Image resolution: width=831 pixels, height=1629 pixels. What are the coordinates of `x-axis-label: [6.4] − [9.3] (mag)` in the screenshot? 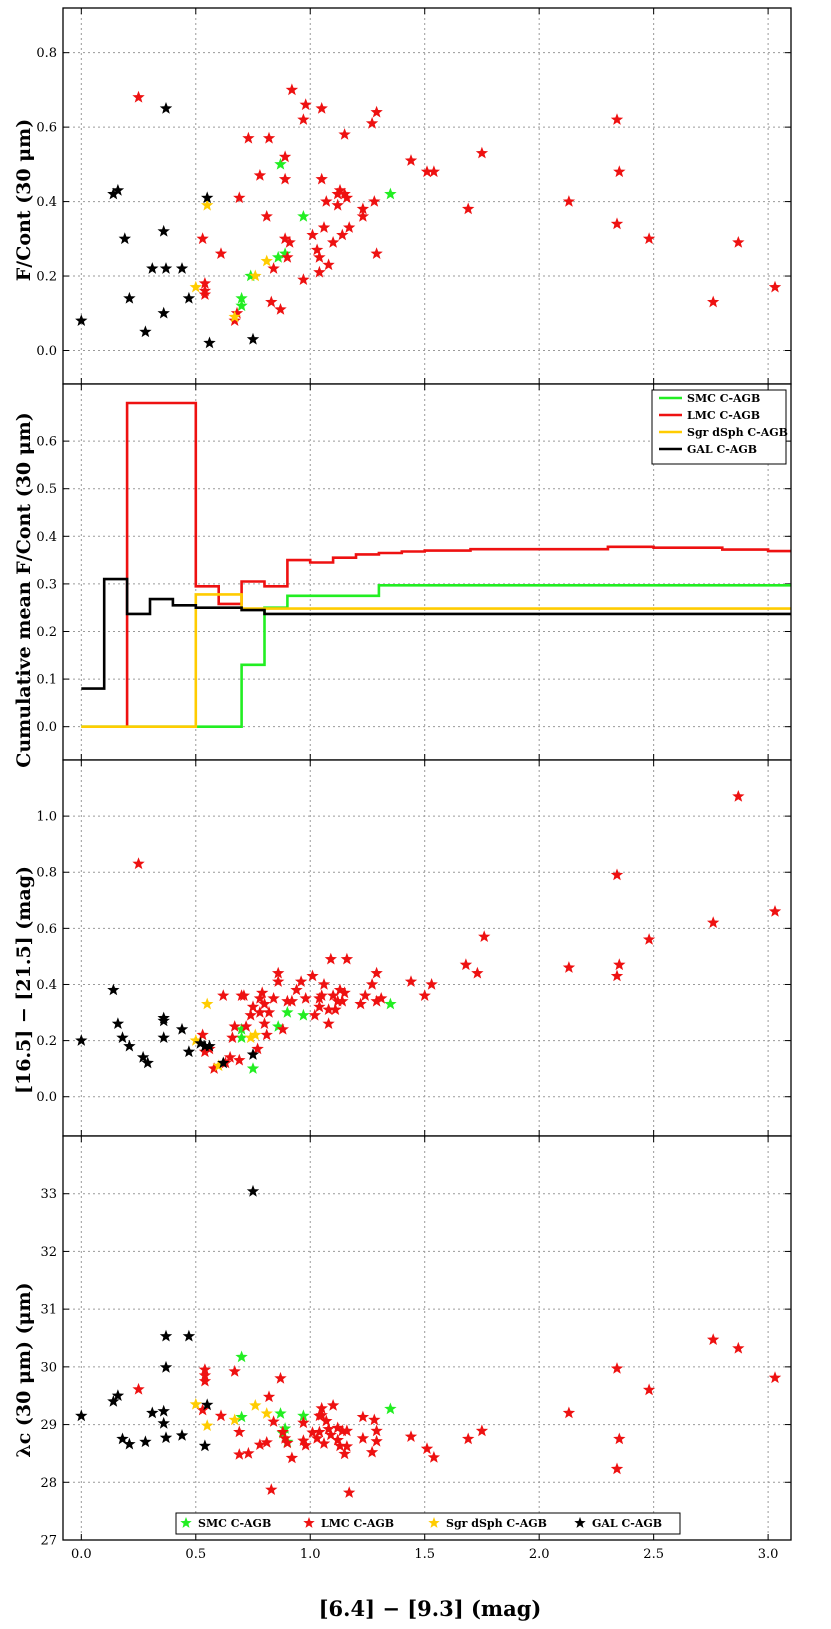 It's located at (430, 1608).